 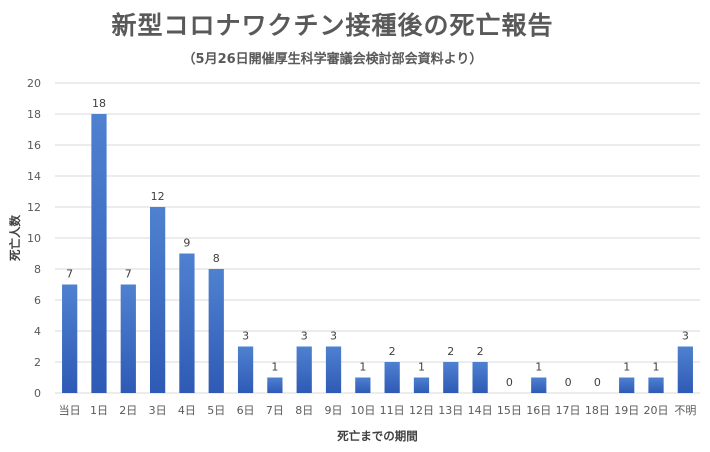 I want to click on x-tick-label: 8日, so click(x=304, y=410).